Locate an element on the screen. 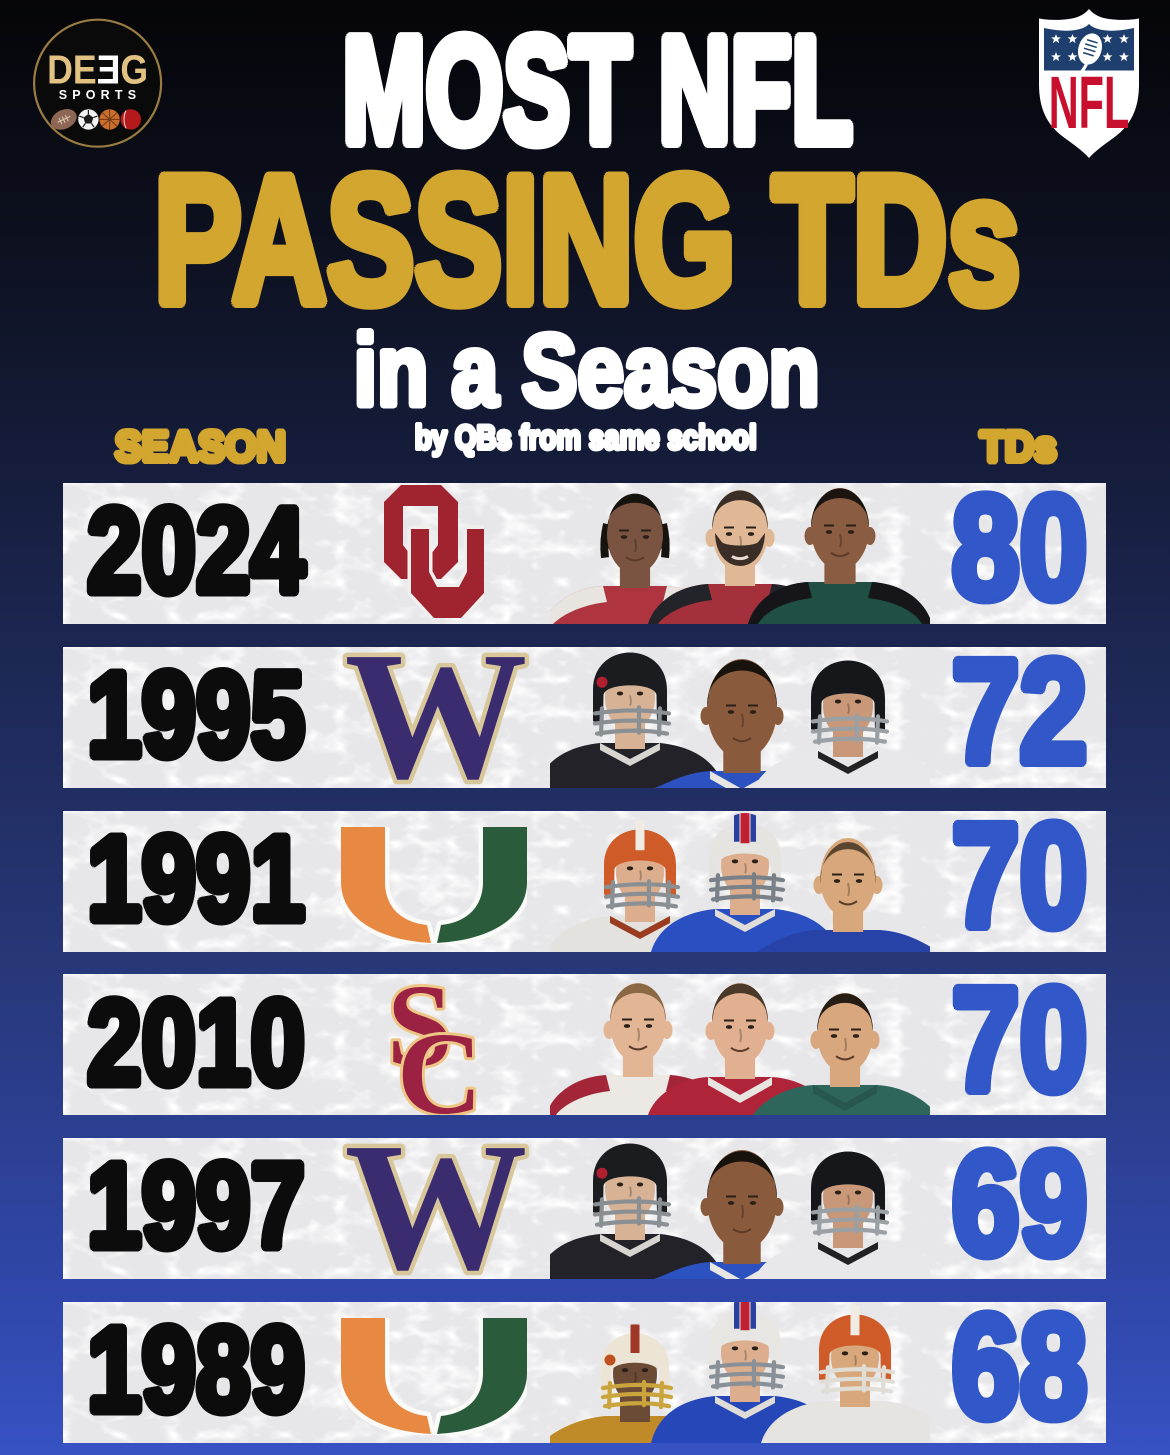  svg-text: S is located at coordinates (420, 1034).